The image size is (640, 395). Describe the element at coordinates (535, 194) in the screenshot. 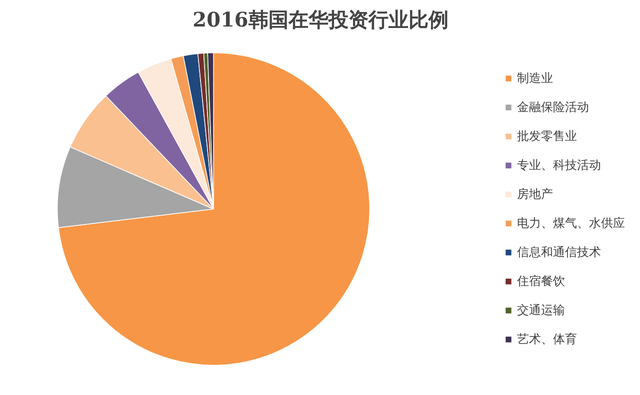

I see `legend-label: 房地产` at that location.